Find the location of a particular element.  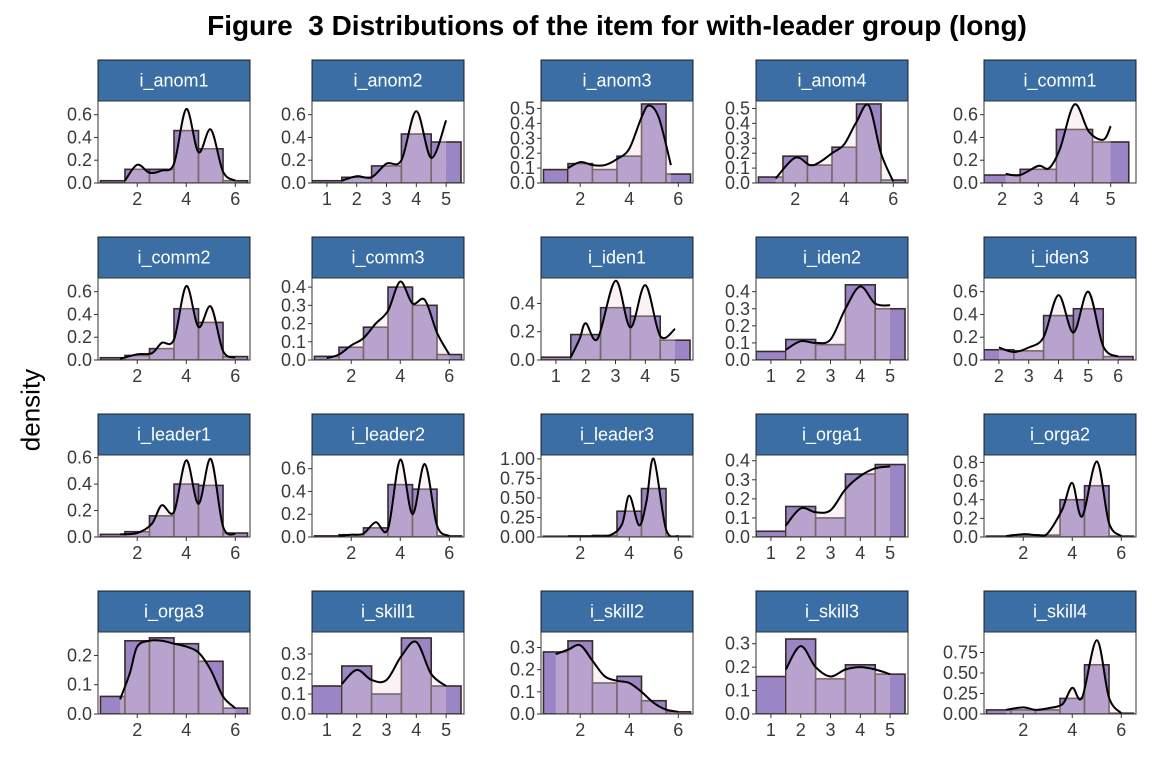

facet-panel: i_orga3 0.0 0.1 0.2 2 4 6 is located at coordinates (159, 665).